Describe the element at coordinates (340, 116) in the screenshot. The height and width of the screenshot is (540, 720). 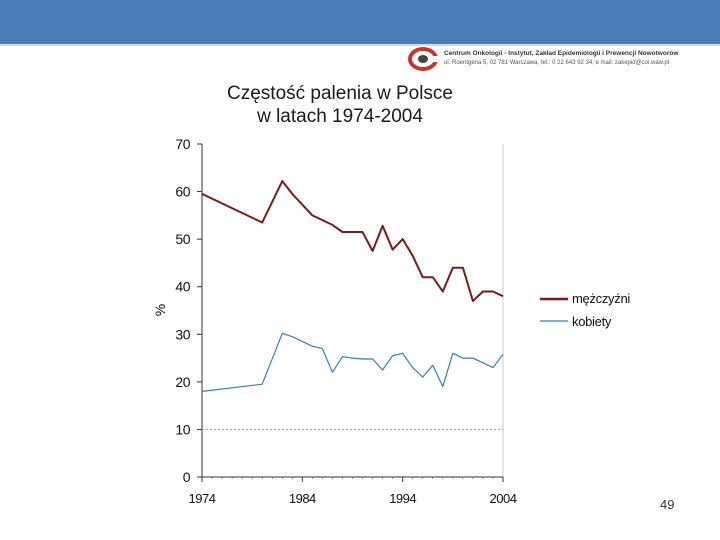
I see `chart-title-line2: w latach 1974-2004` at that location.